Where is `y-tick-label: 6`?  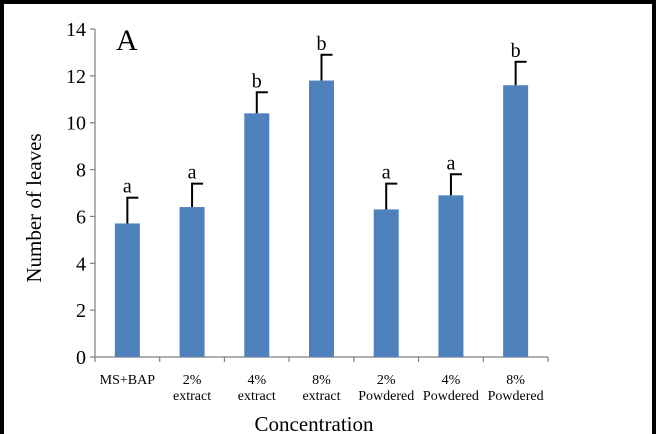 y-tick-label: 6 is located at coordinates (81, 217).